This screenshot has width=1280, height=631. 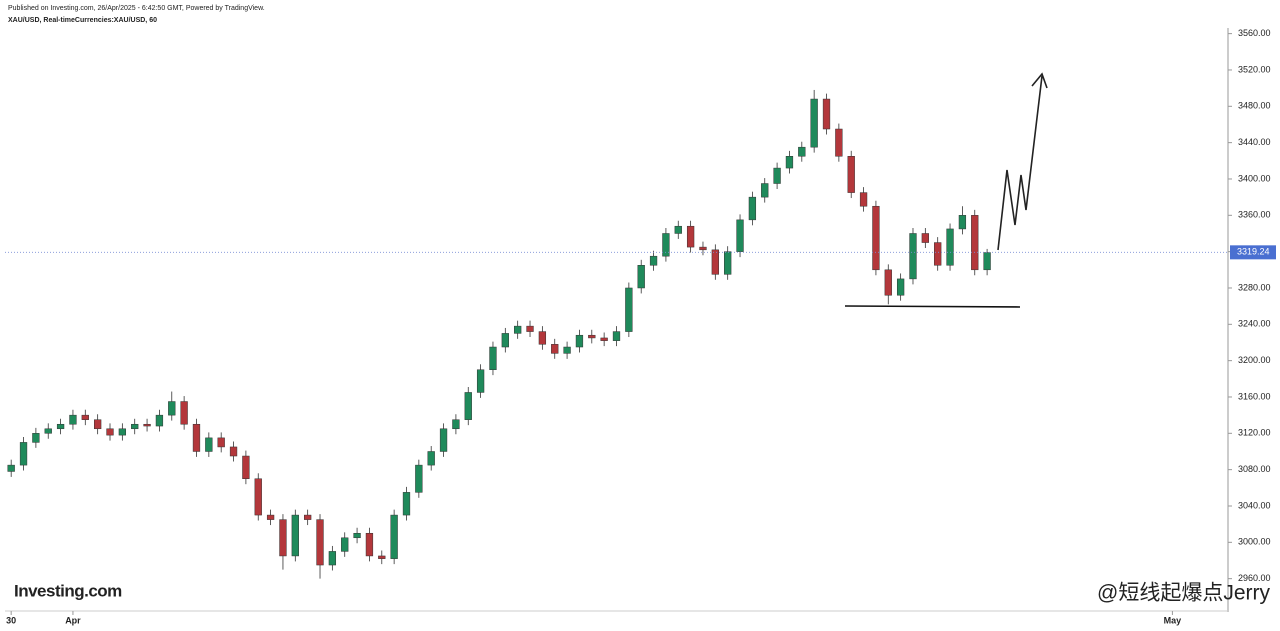 I want to click on y-tick-label: 3160.00, so click(x=1254, y=396).